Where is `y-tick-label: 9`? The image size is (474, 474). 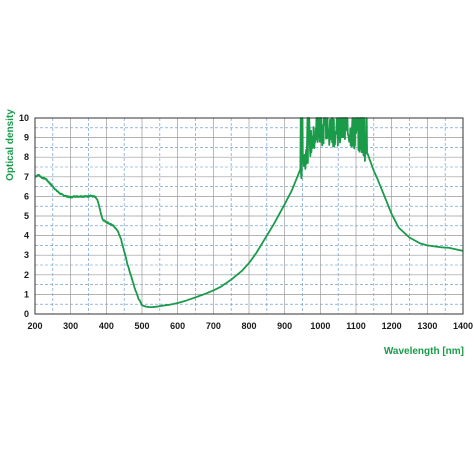
y-tick-label: 9 is located at coordinates (26, 138).